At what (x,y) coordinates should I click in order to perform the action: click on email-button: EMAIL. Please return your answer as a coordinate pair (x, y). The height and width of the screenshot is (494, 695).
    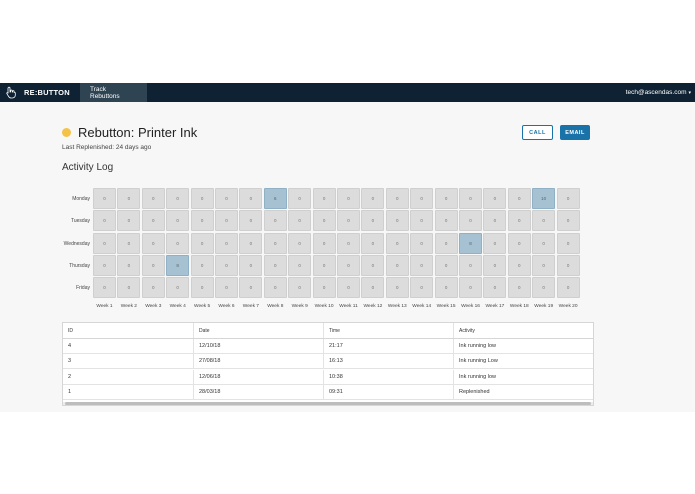
    Looking at the image, I should click on (575, 132).